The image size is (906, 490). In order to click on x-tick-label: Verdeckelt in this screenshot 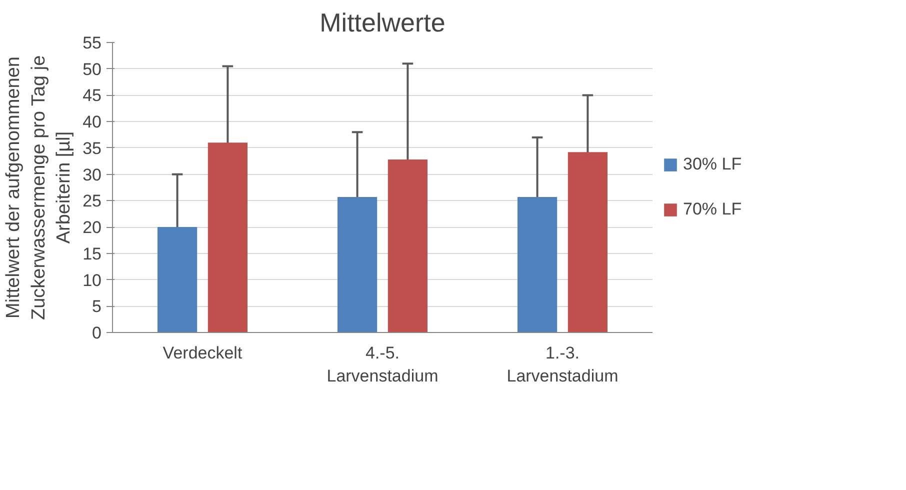, I will do `click(202, 353)`.